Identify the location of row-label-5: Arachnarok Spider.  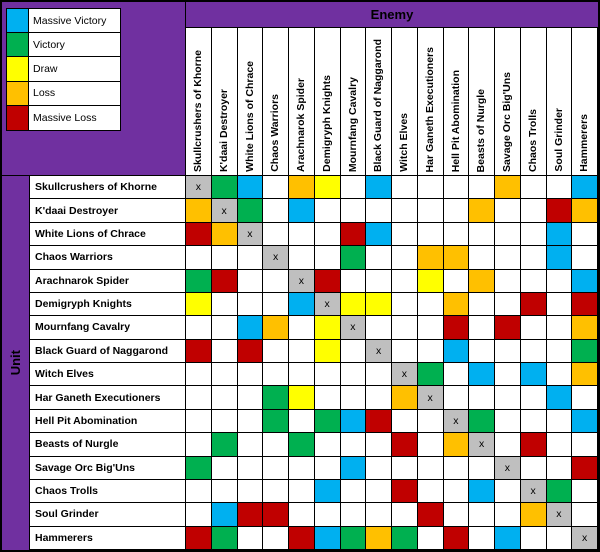
(107, 281).